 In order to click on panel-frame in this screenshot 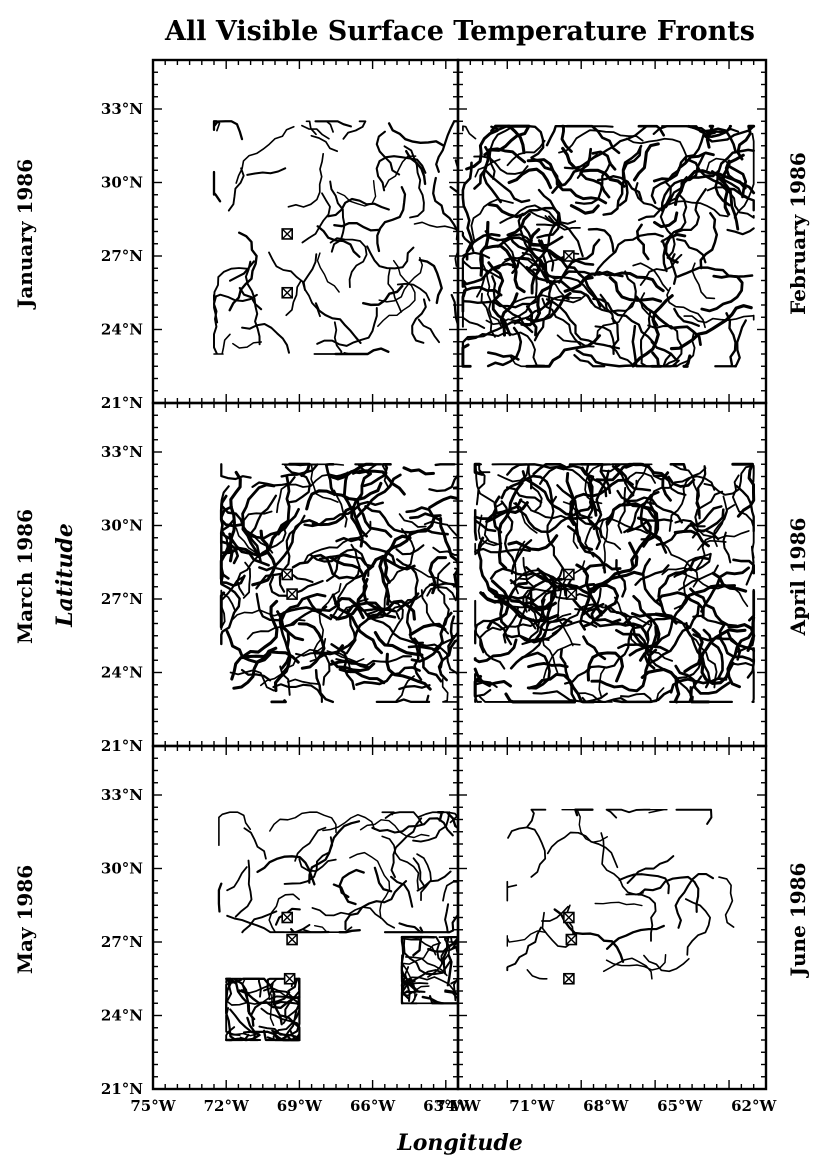, I will do `click(305, 231)`.